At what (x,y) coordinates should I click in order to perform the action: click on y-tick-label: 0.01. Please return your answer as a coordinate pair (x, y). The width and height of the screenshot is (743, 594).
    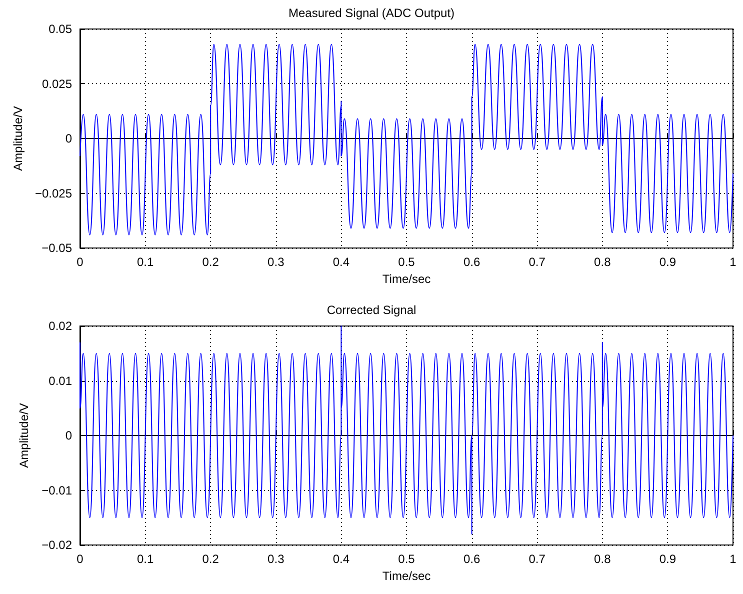
    Looking at the image, I should click on (60, 381).